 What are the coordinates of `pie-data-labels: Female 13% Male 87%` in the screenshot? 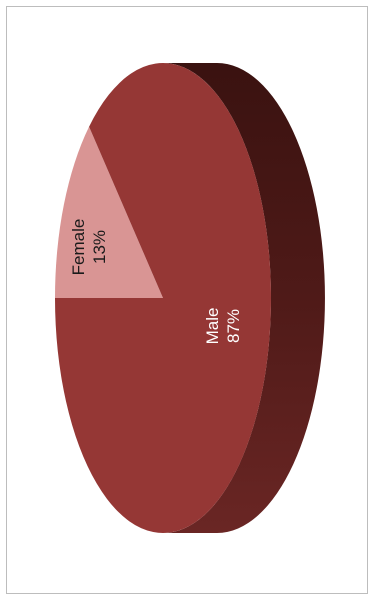 It's located at (156, 282).